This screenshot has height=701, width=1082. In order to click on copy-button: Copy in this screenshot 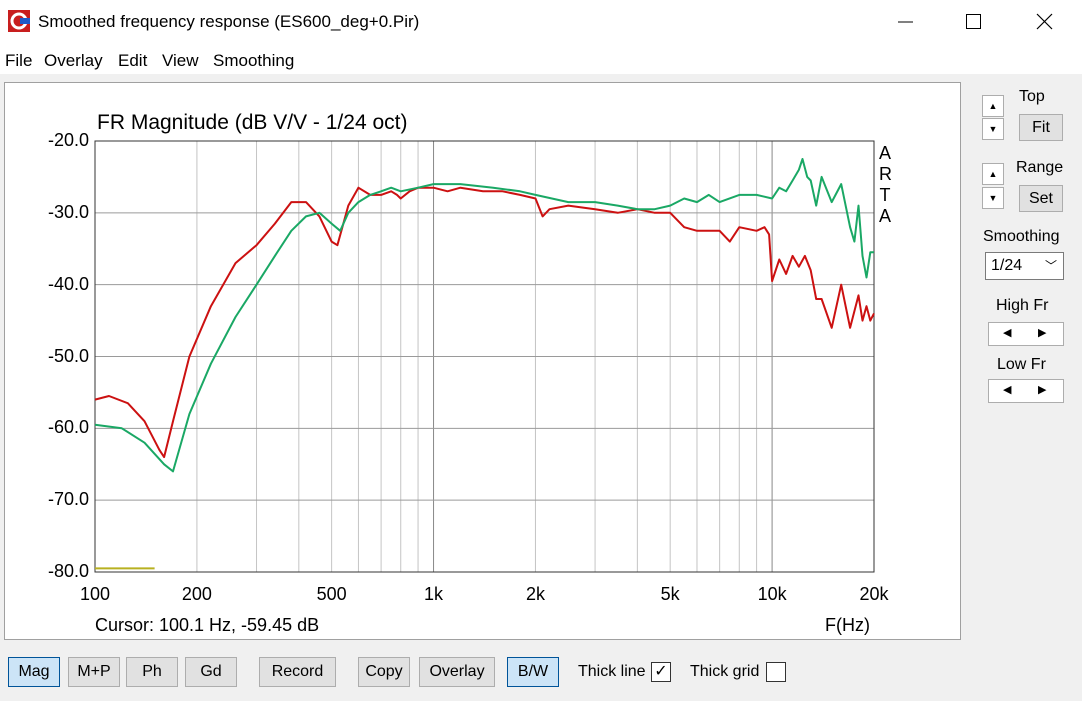, I will do `click(384, 672)`.